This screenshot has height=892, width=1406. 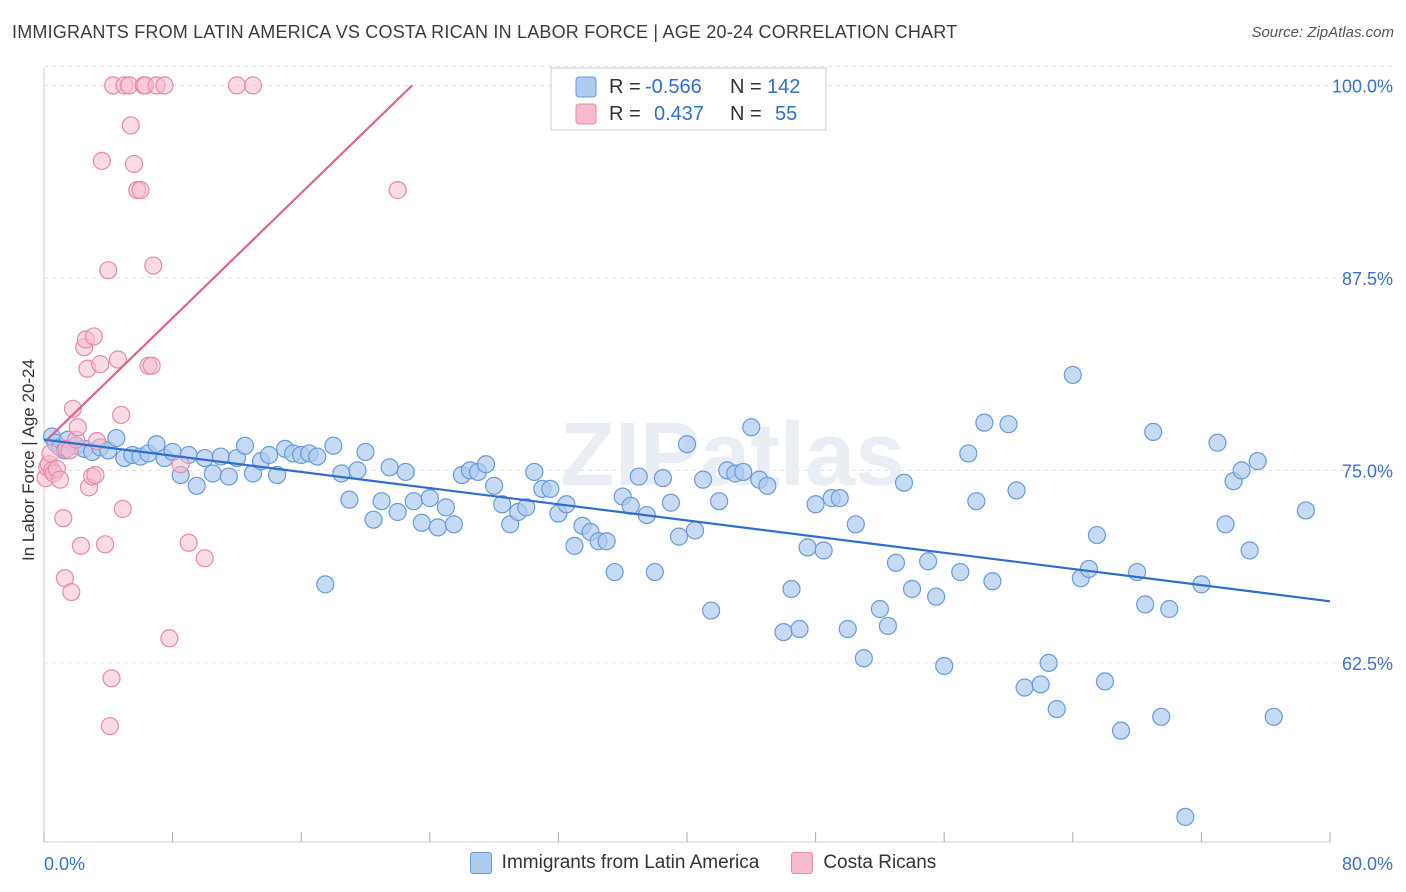 What do you see at coordinates (1367, 864) in the screenshot?
I see `x-tick-label-max: 80.0%` at bounding box center [1367, 864].